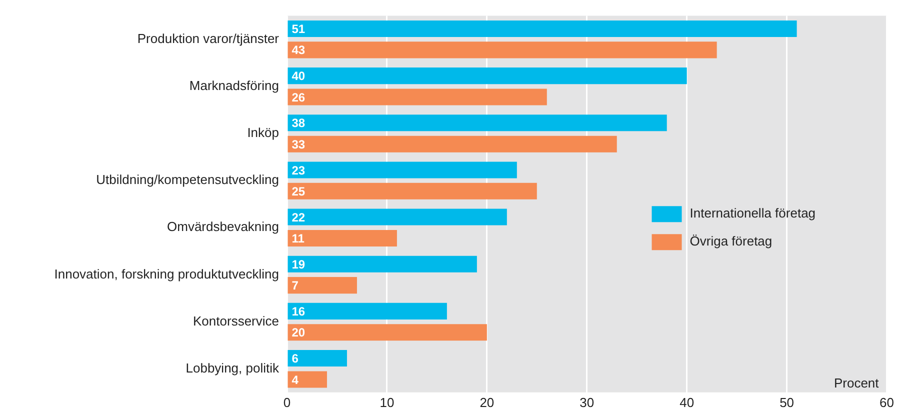 The image size is (897, 414). What do you see at coordinates (753, 213) in the screenshot?
I see `legend-label: Internationella företag` at bounding box center [753, 213].